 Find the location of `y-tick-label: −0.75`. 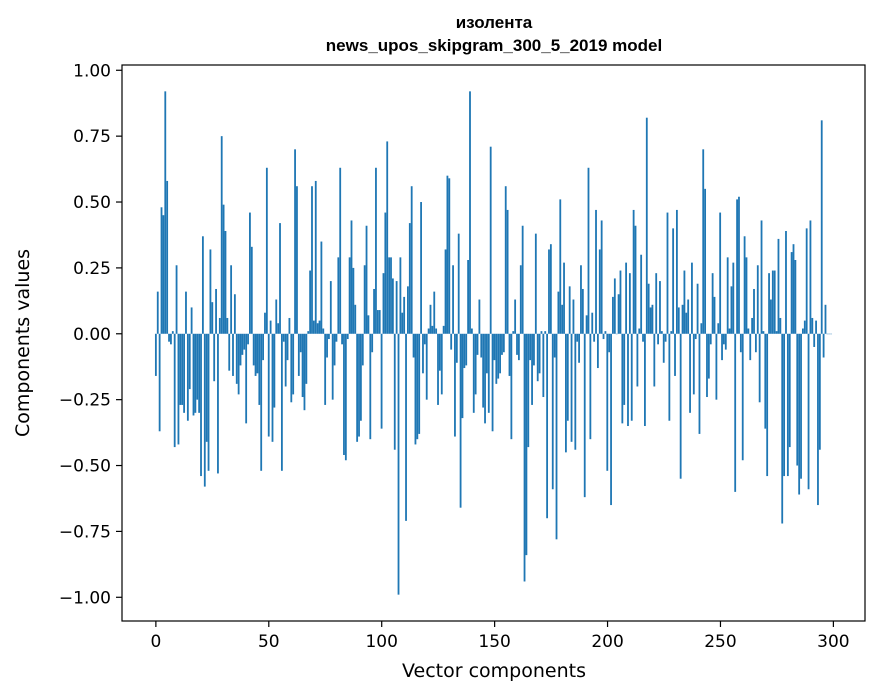

y-tick-label: −0.75 is located at coordinates (85, 532).